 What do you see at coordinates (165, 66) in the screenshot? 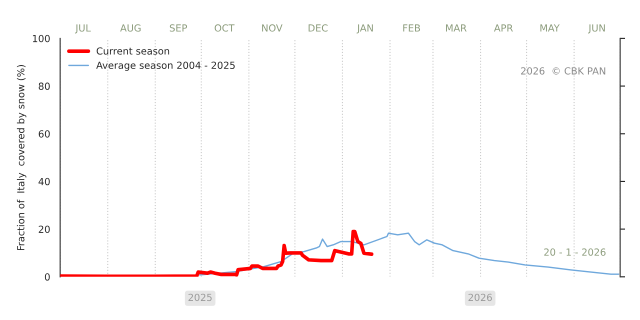
I see `legend-label: Average season 2004 - 2025` at bounding box center [165, 66].